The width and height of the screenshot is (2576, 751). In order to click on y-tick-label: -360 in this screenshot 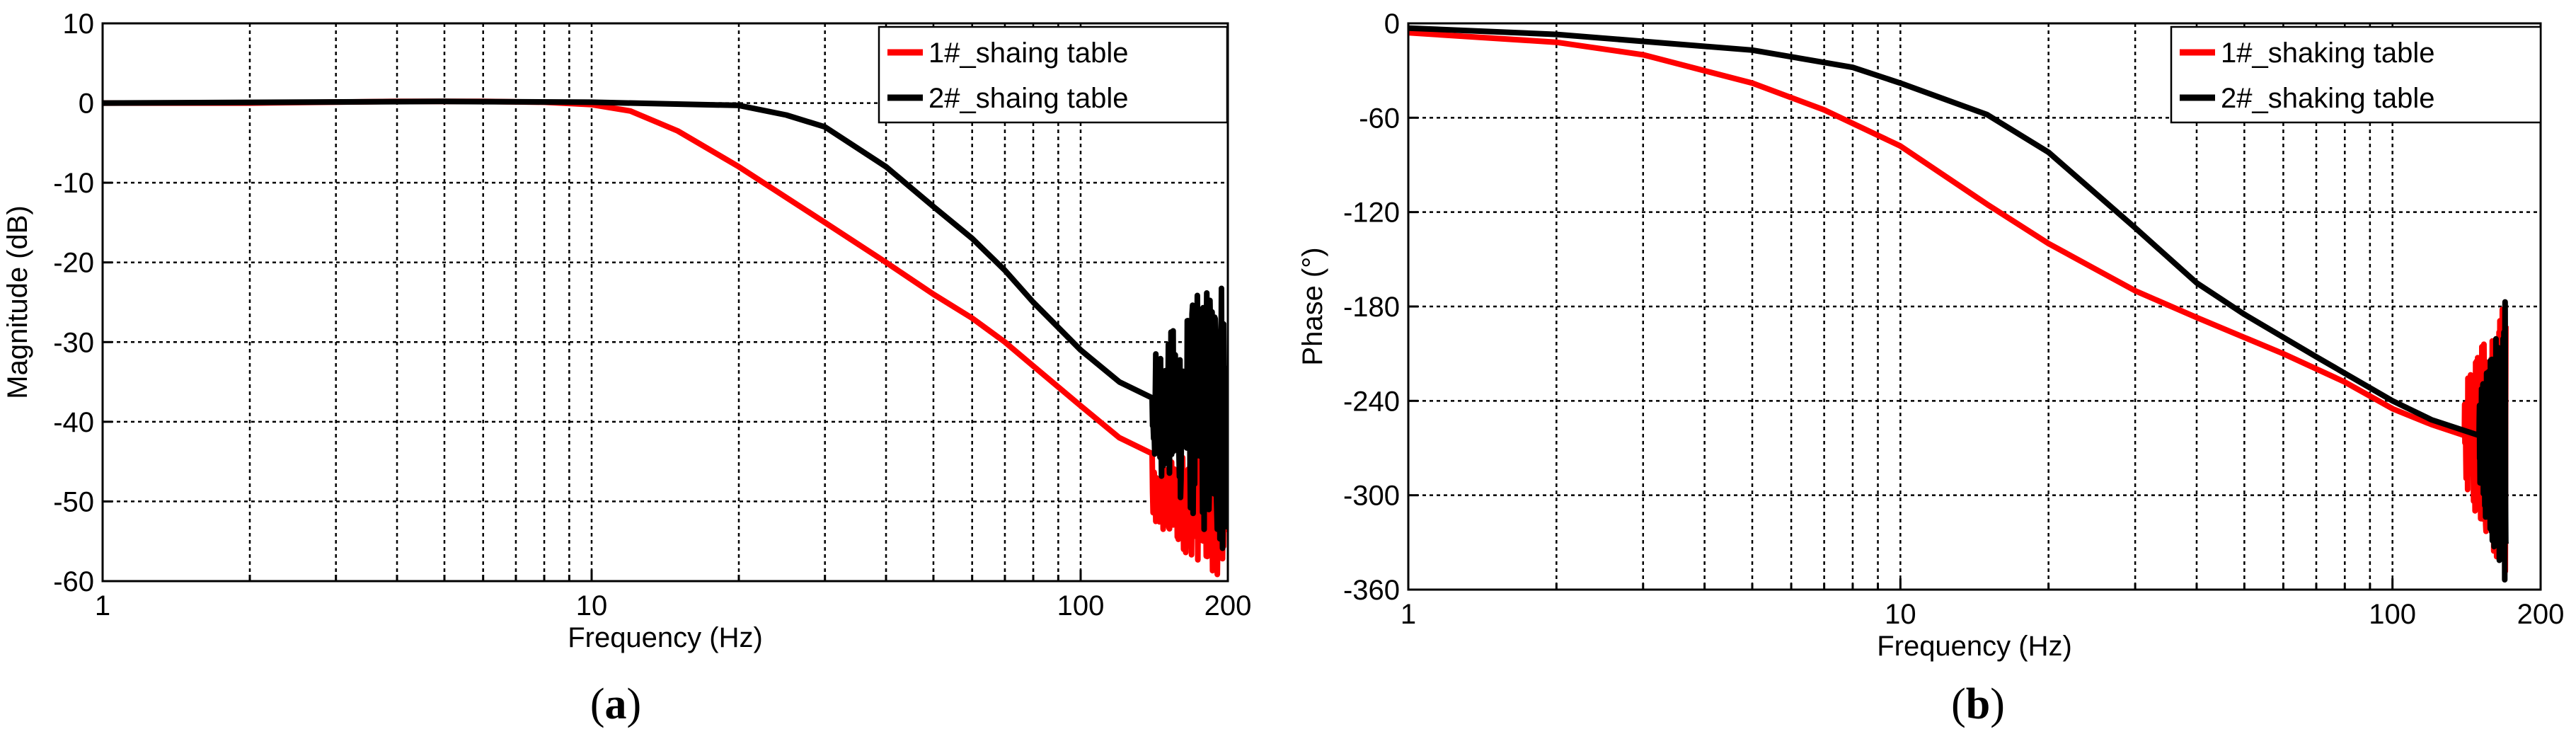, I will do `click(1372, 590)`.